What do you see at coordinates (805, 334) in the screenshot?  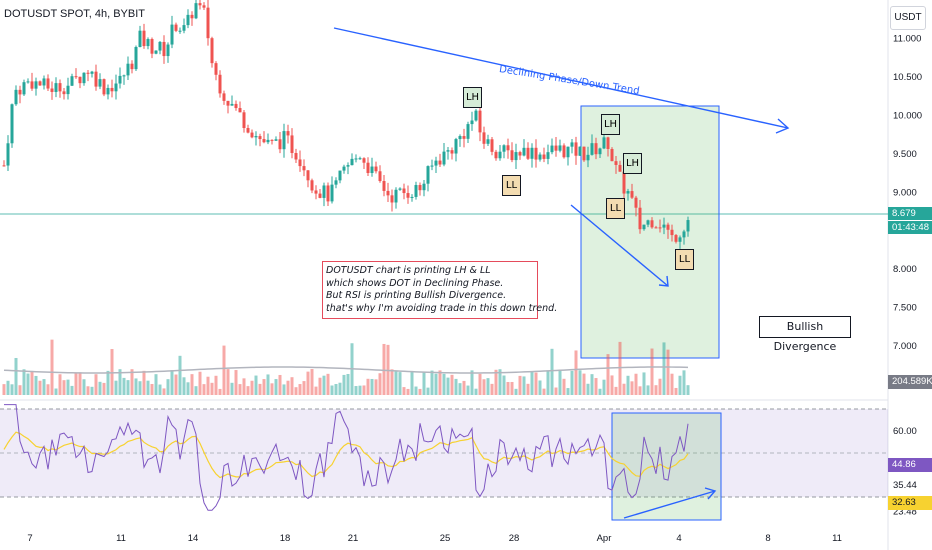 I see `bullish-divergence-label: Bullish Divergence` at bounding box center [805, 334].